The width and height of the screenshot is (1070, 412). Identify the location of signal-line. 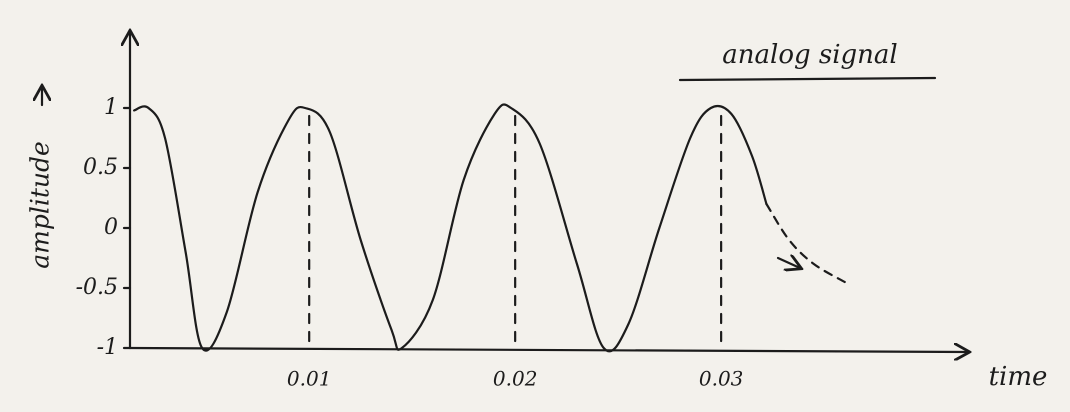
(805, 243).